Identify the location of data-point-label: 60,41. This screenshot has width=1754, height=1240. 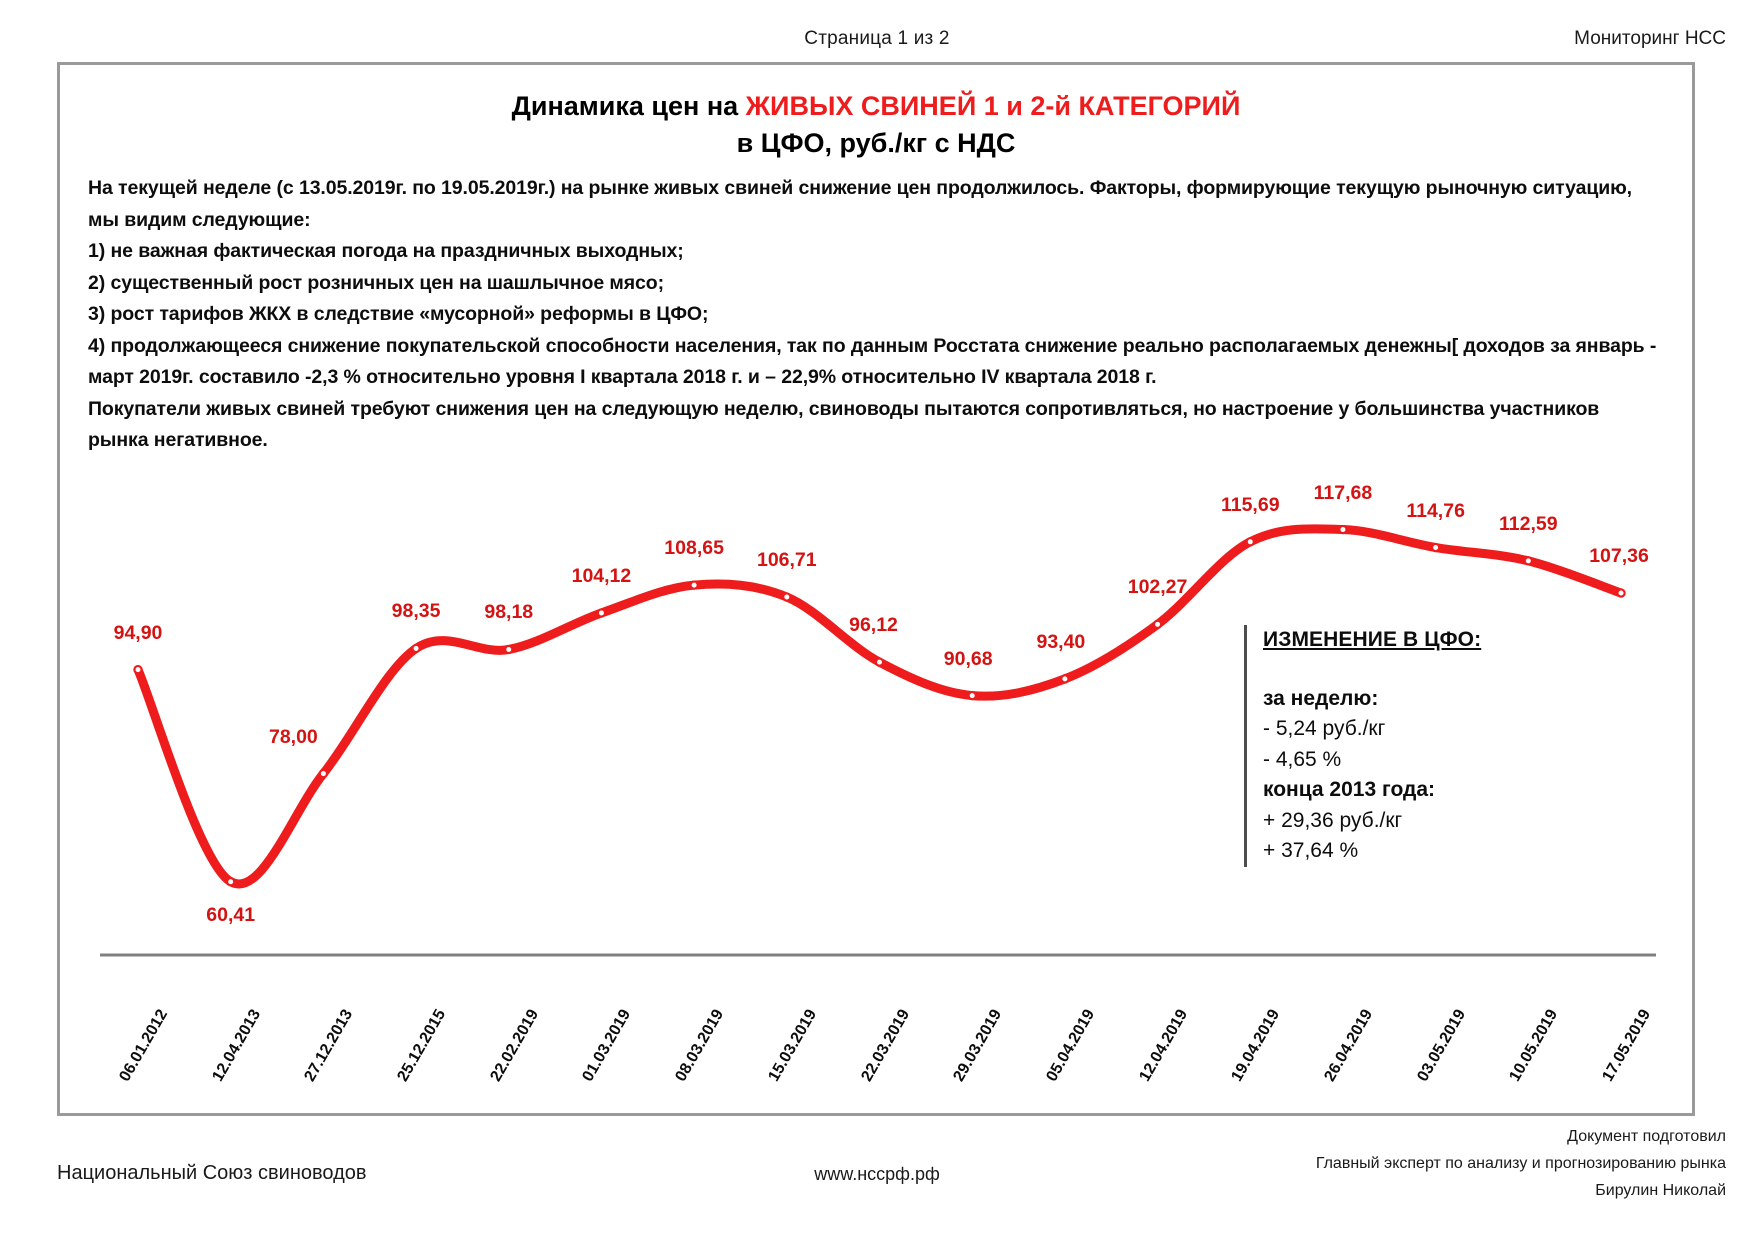
(231, 914).